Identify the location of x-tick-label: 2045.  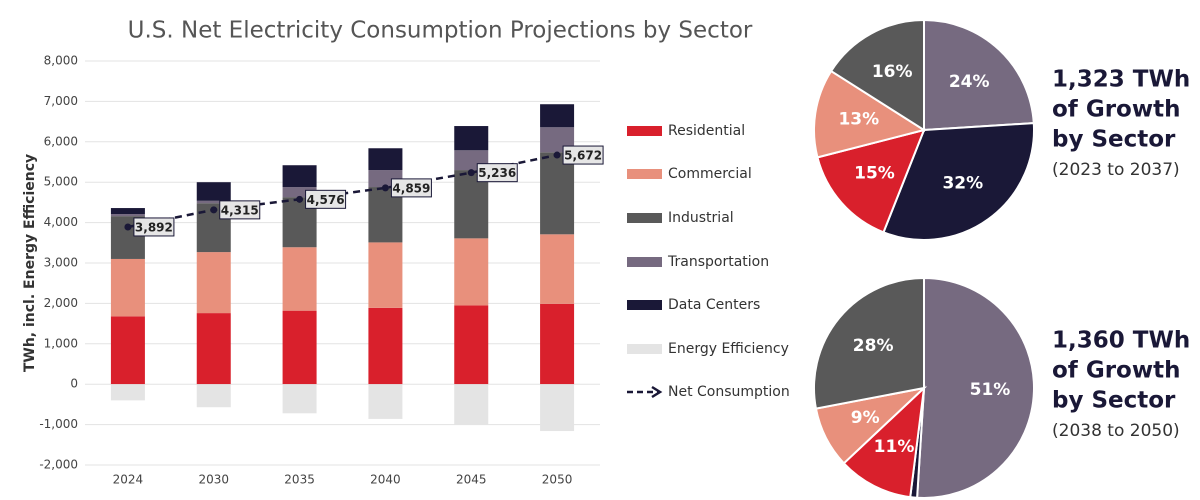
(471, 480).